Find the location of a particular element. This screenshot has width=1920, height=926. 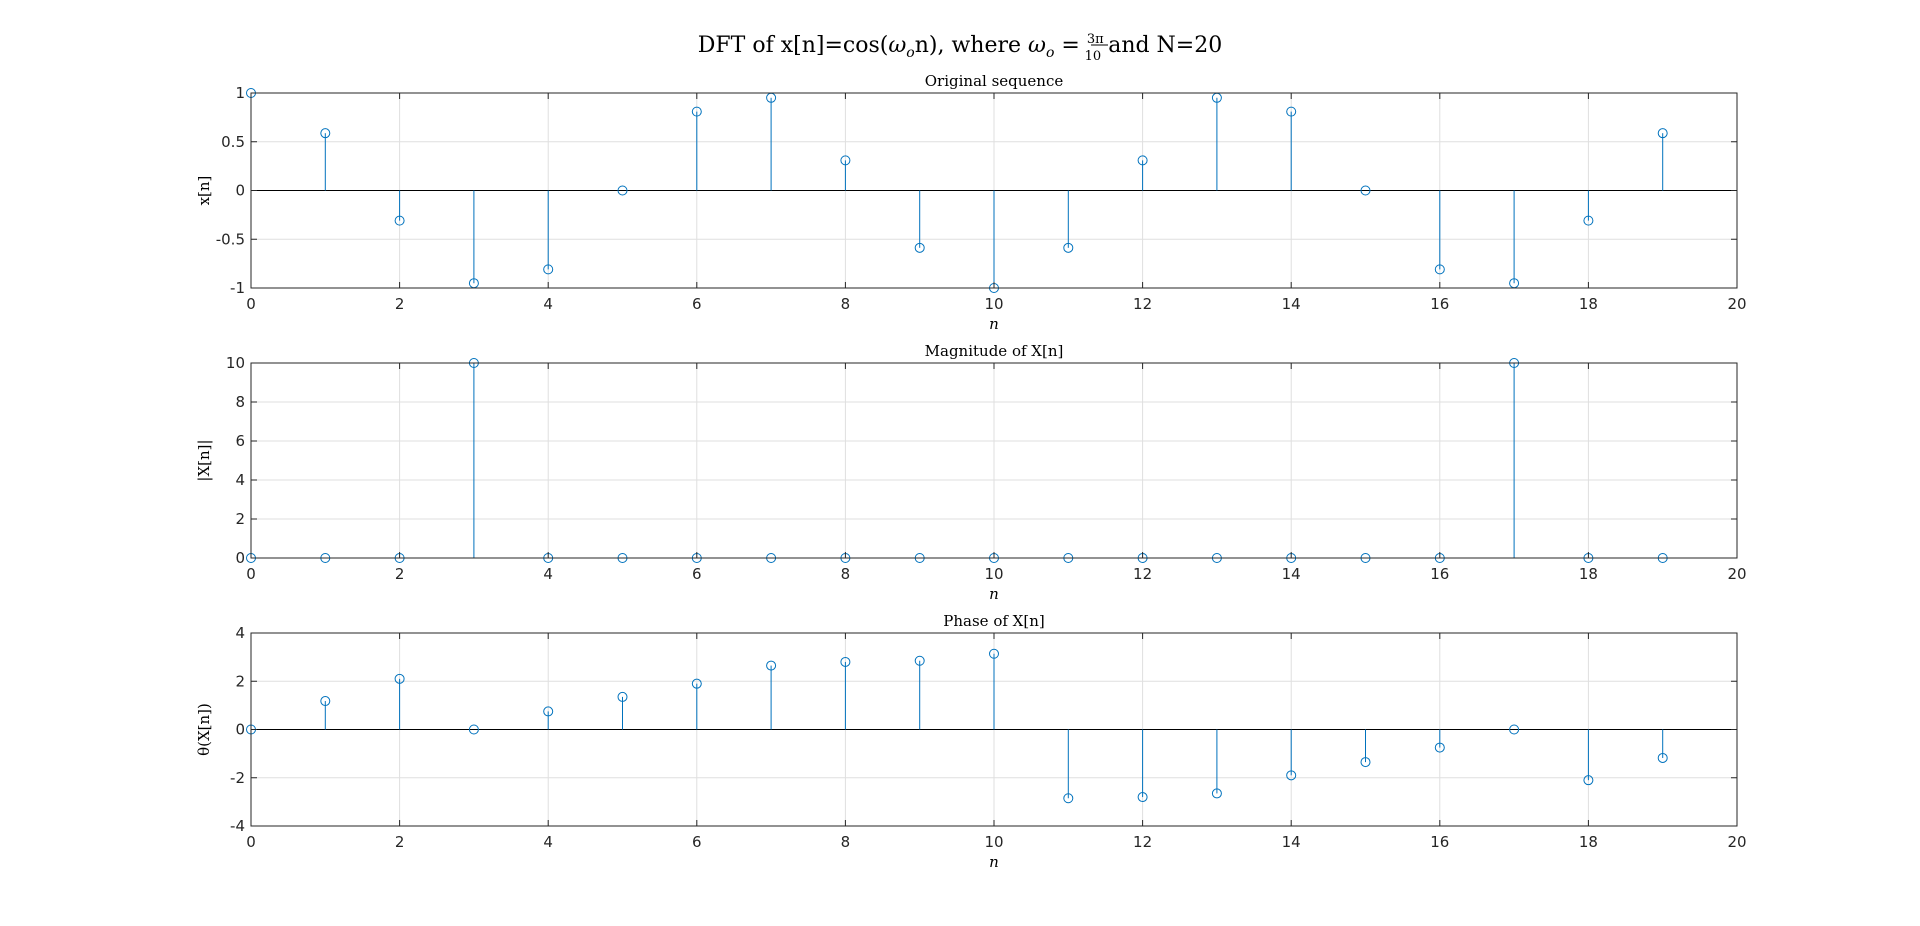

y-axis-label: |X[n]| is located at coordinates (204, 460).